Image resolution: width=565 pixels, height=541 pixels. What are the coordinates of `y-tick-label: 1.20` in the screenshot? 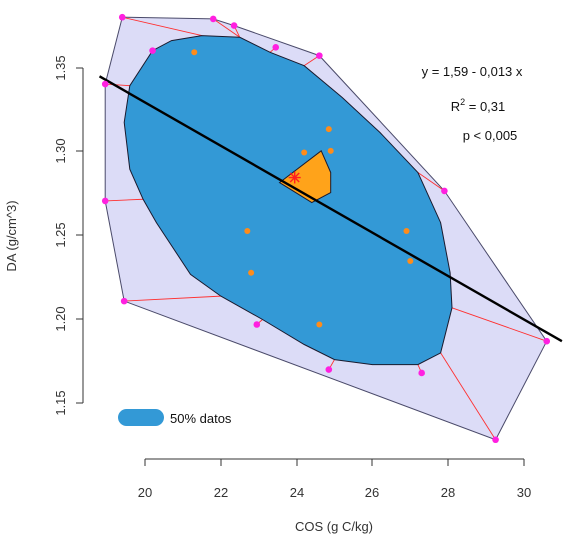 It's located at (60, 318).